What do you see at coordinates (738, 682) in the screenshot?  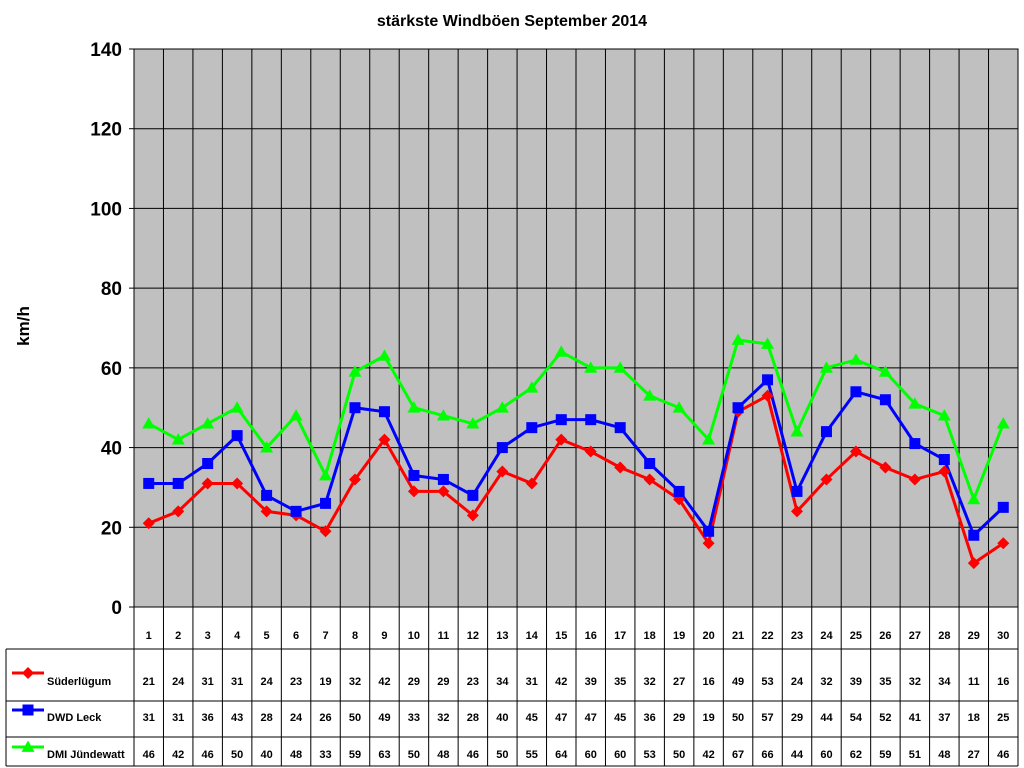 I see `data-label: 49` at bounding box center [738, 682].